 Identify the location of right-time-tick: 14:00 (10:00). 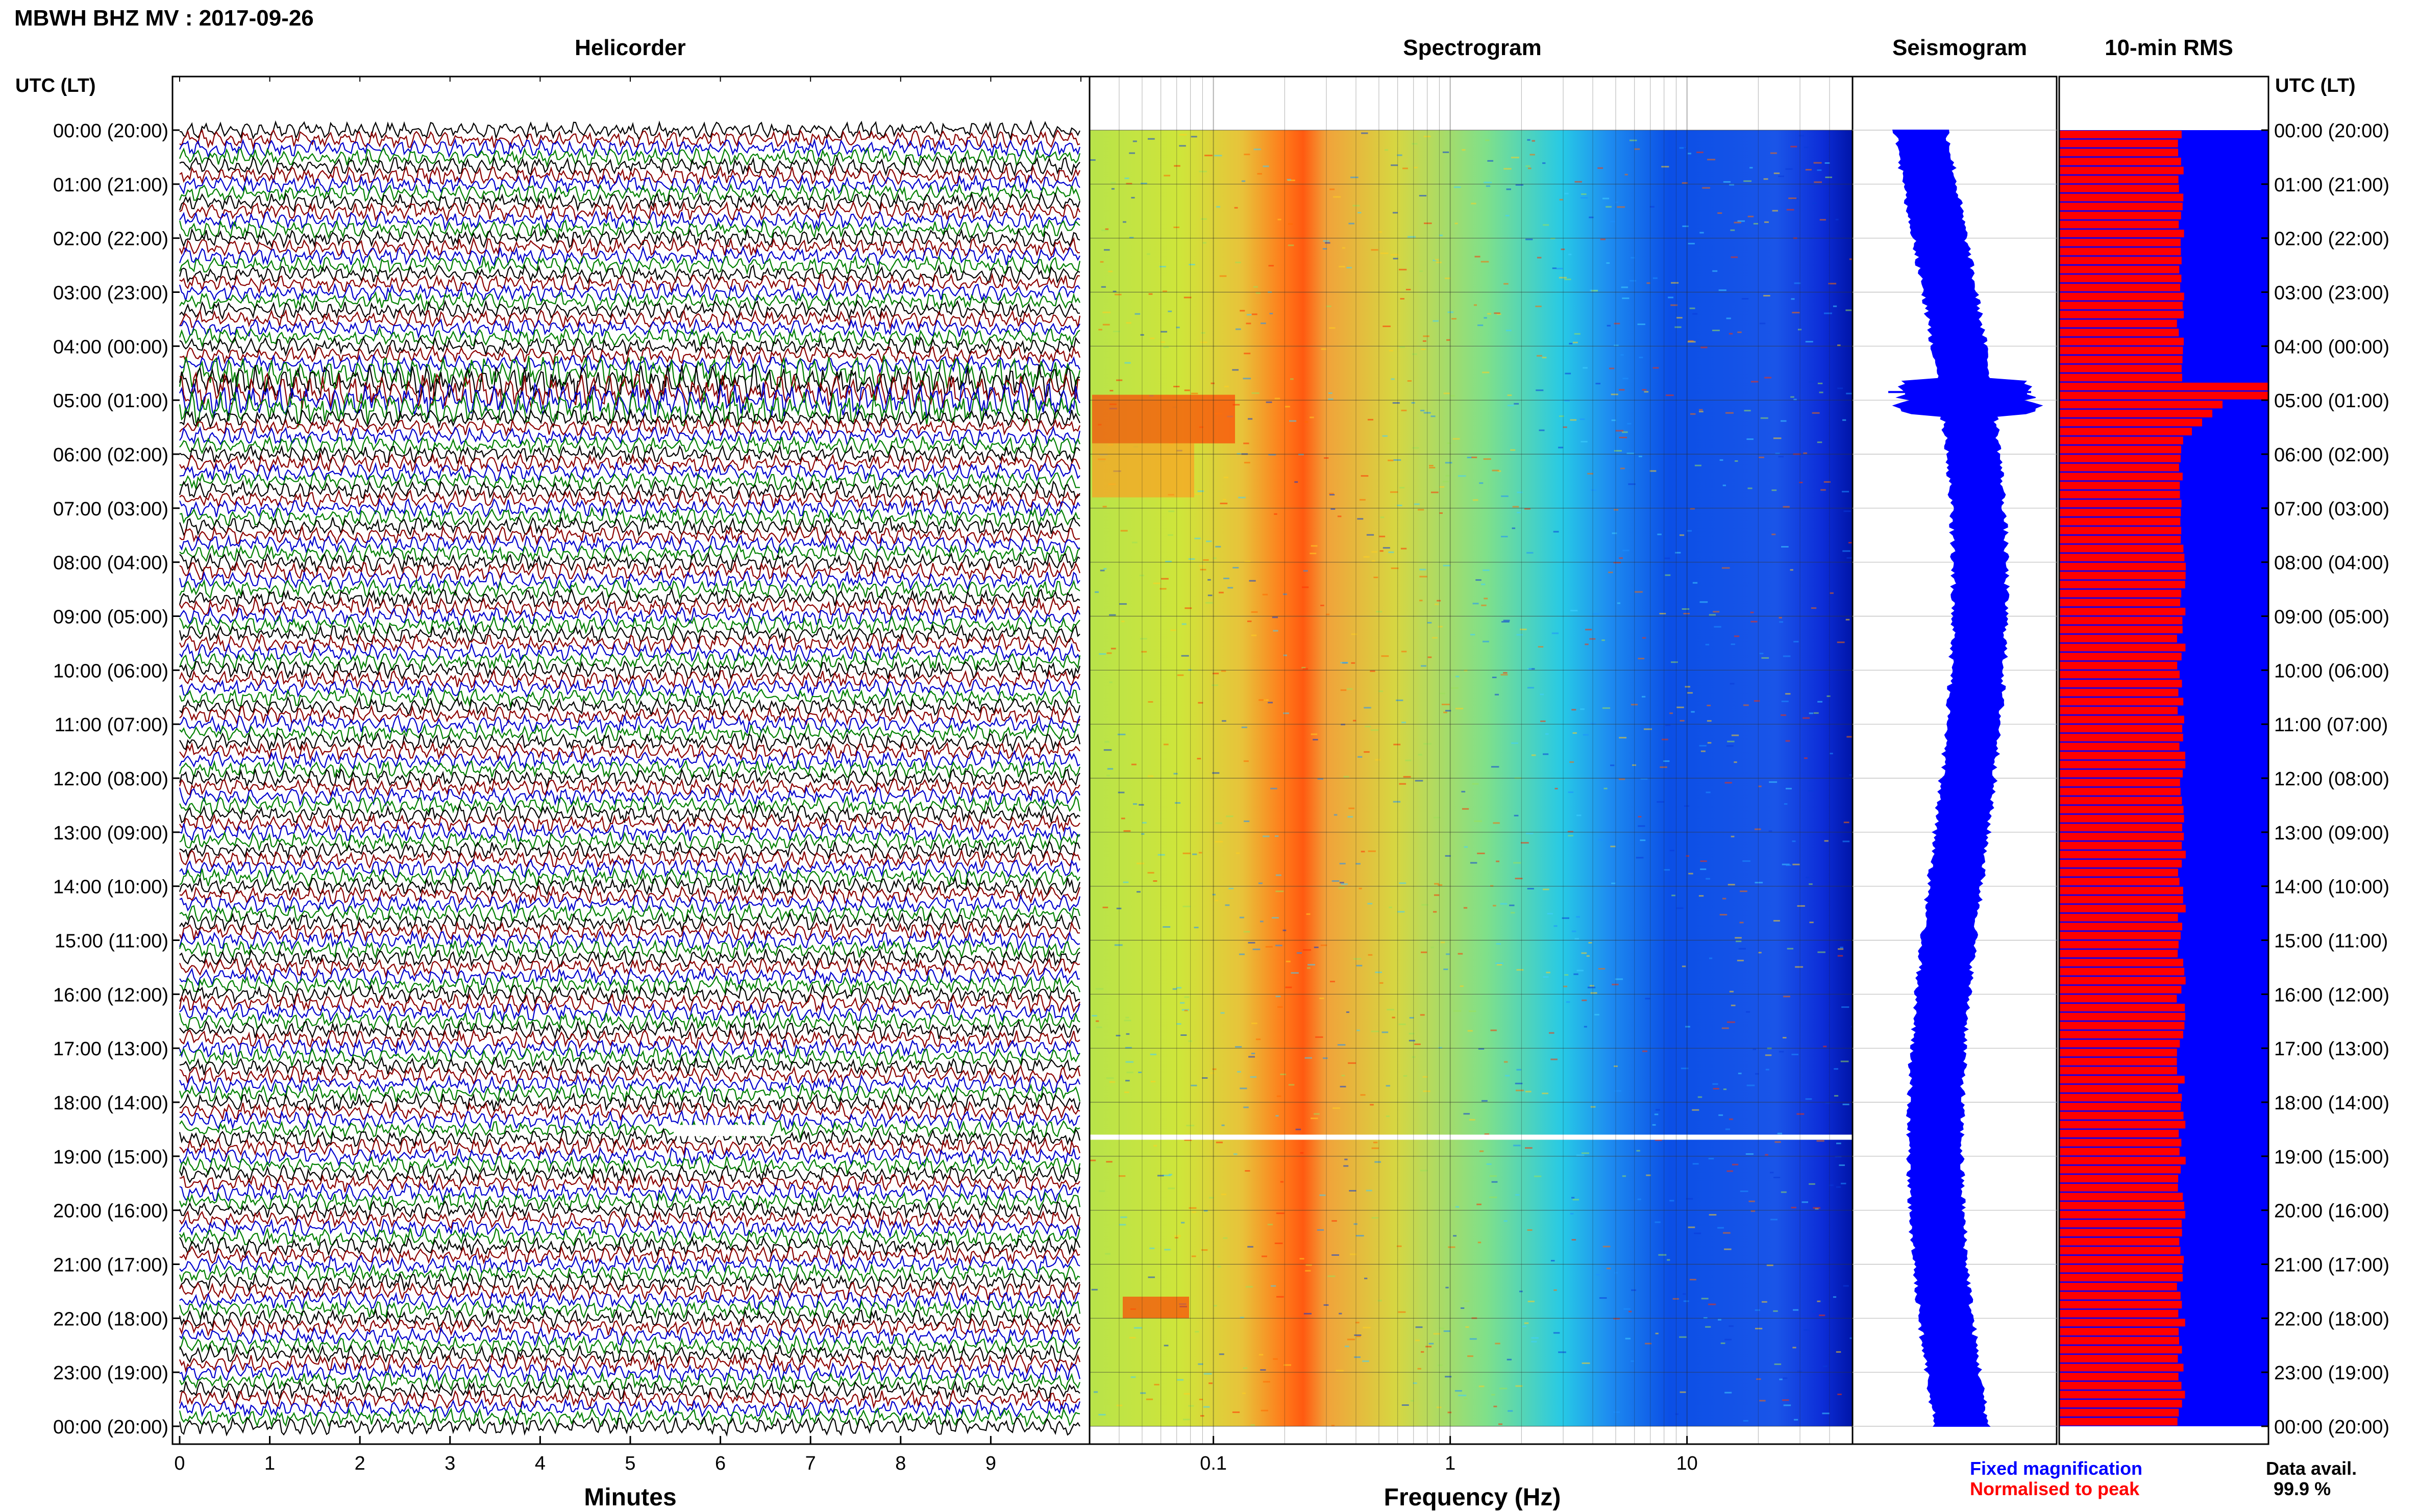
(2331, 887).